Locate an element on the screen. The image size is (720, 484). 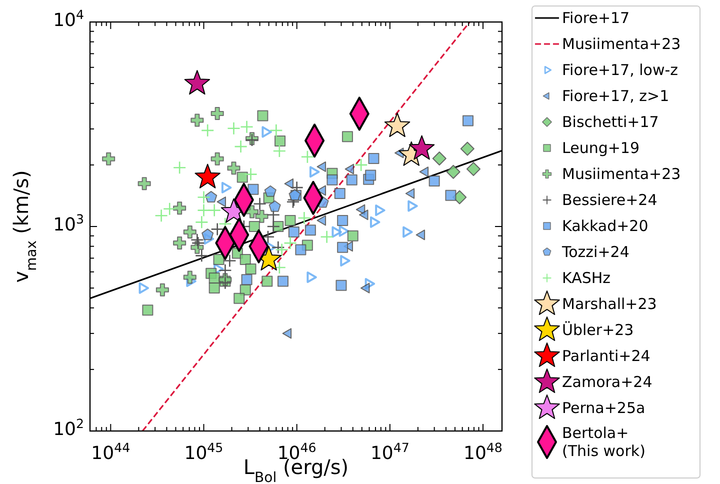
legend-label: Übler+23 is located at coordinates (598, 330).